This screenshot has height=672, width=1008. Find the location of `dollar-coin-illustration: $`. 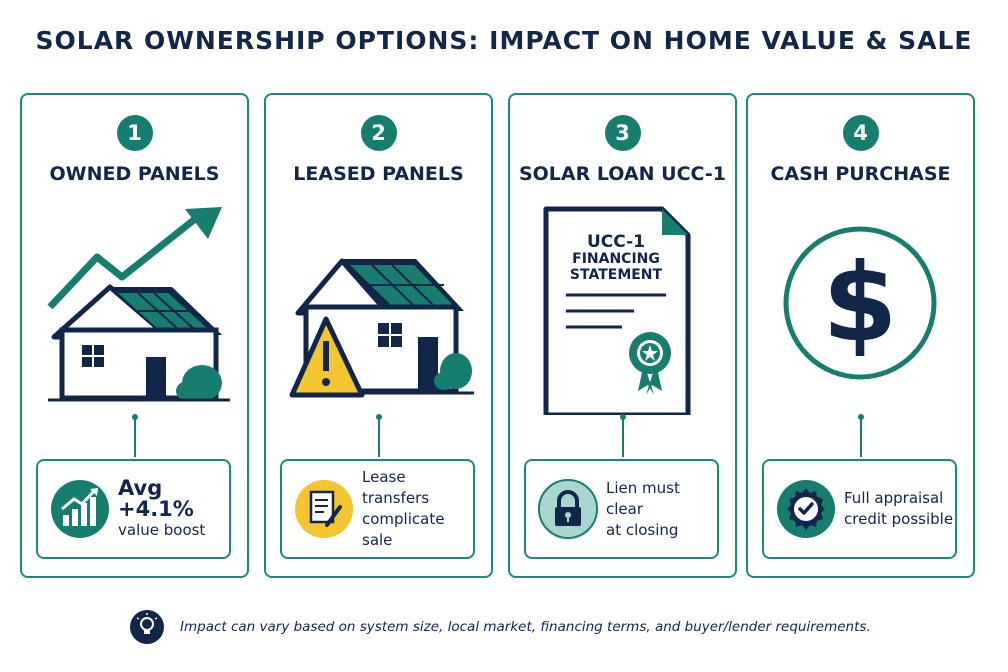

dollar-coin-illustration: $ is located at coordinates (860, 303).